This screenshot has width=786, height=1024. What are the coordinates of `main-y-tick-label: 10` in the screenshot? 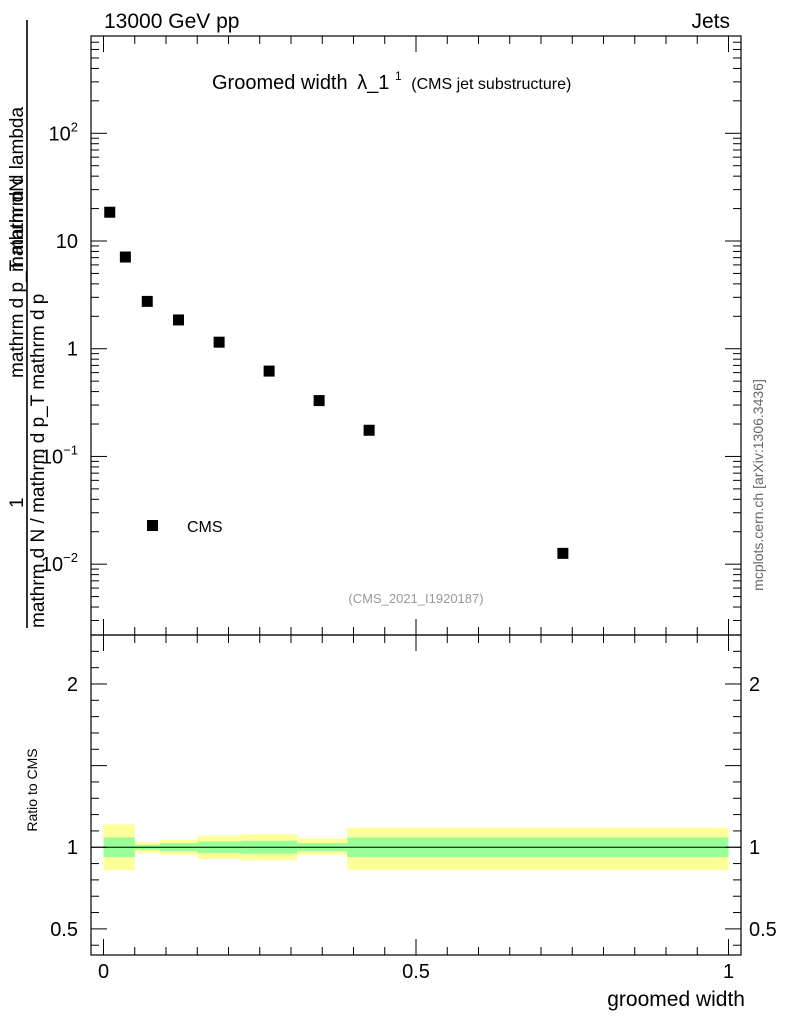 It's located at (67, 242).